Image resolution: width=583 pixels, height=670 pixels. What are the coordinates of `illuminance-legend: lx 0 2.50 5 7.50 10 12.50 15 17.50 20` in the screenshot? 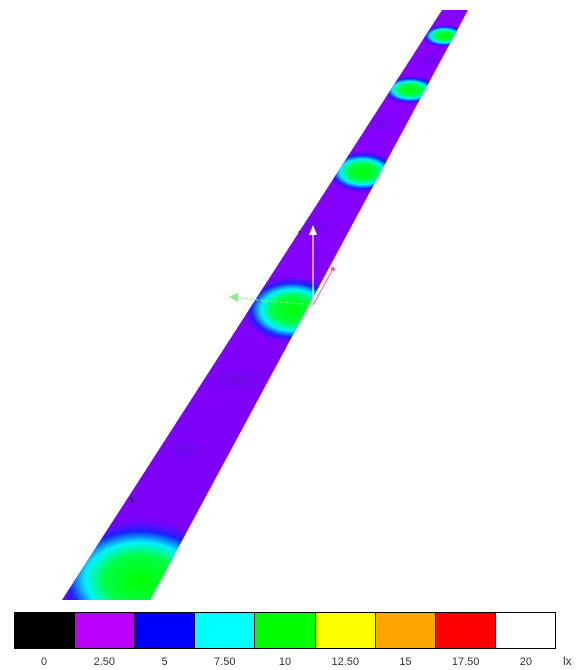 It's located at (294, 641).